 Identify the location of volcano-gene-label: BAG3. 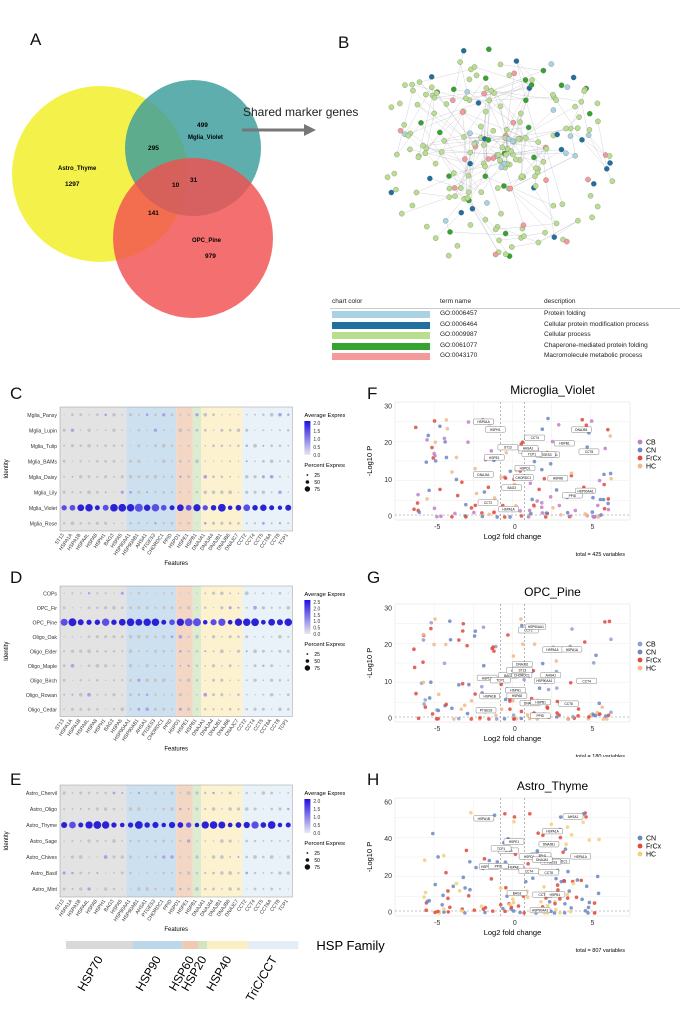
(517, 893).